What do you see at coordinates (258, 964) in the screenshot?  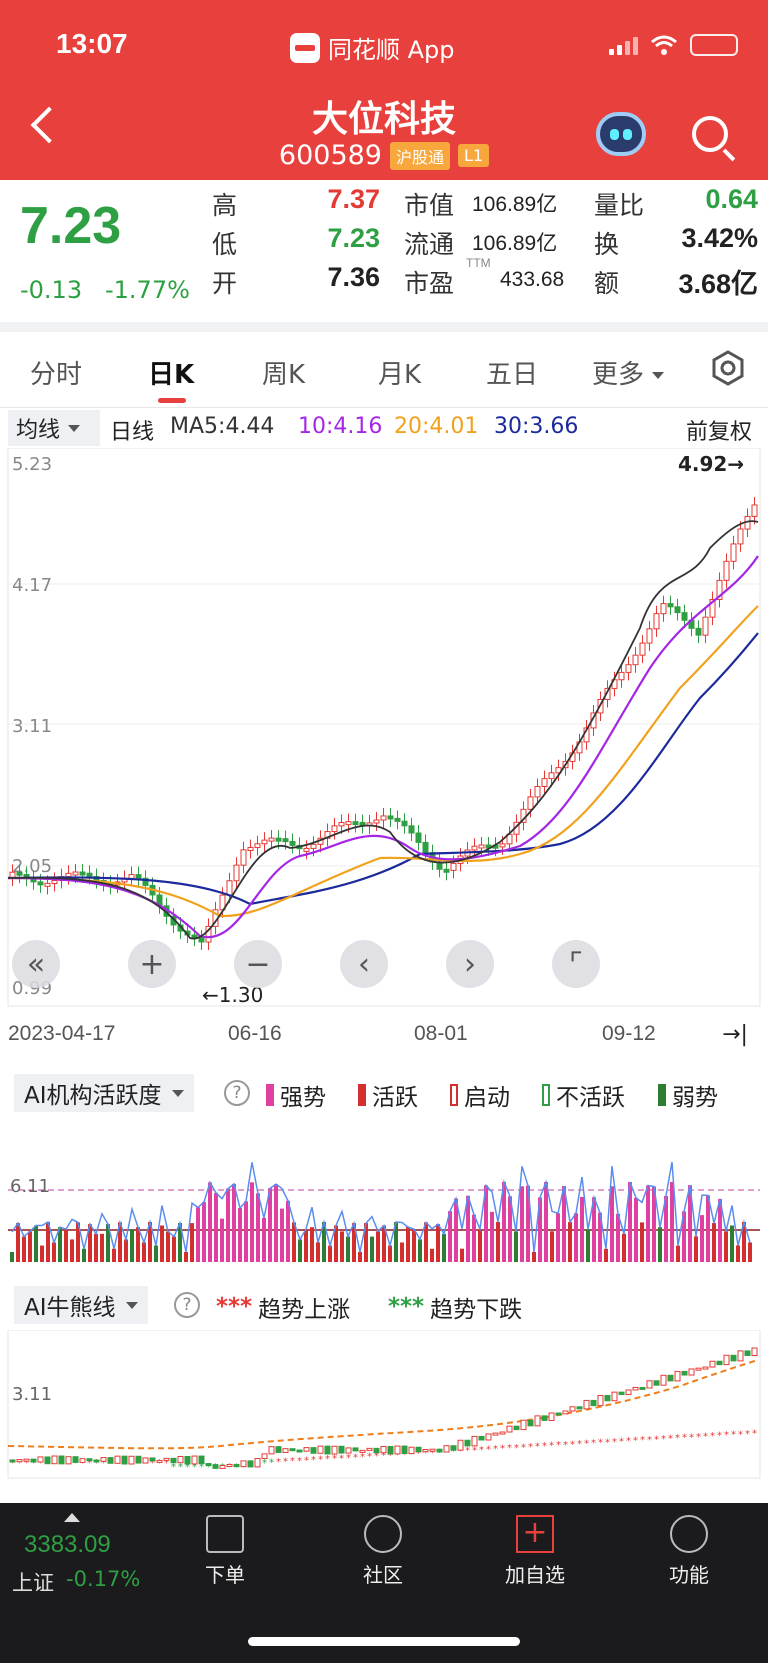 I see `zoom-out-button: −` at bounding box center [258, 964].